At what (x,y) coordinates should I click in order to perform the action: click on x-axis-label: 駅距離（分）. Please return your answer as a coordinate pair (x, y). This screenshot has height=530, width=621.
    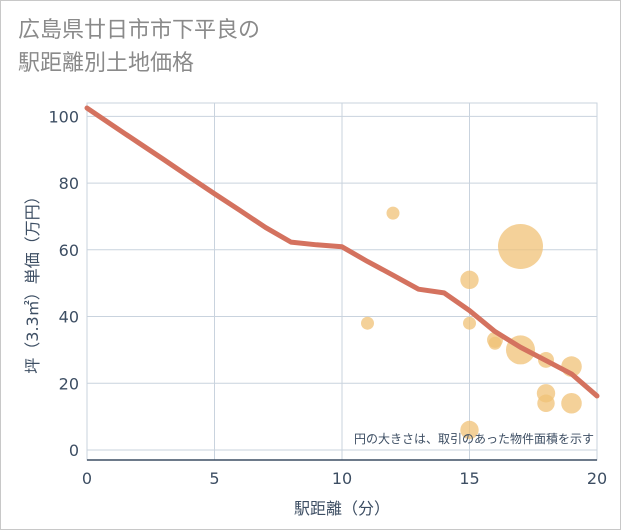
    Looking at the image, I should click on (342, 508).